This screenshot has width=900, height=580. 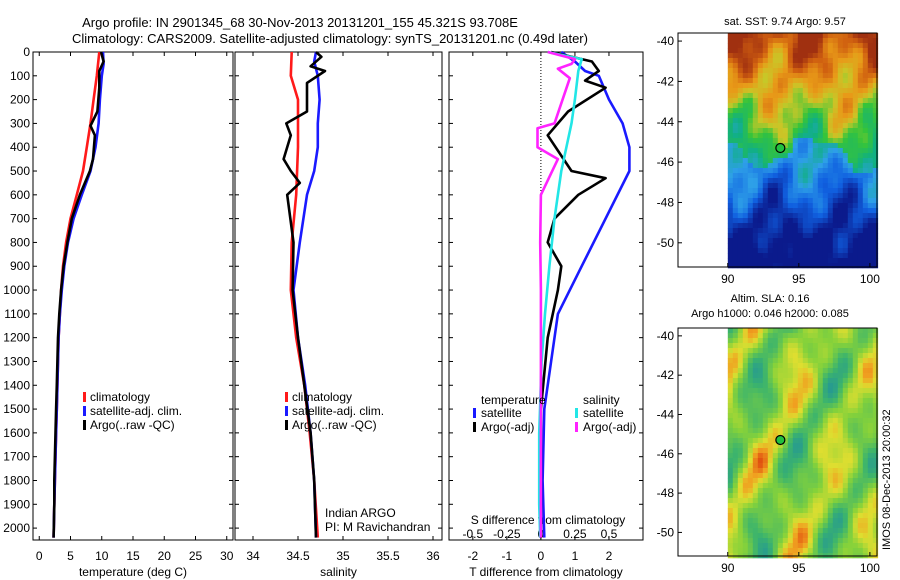 What do you see at coordinates (360, 513) in the screenshot?
I see `annotation-program: Indian ARGO` at bounding box center [360, 513].